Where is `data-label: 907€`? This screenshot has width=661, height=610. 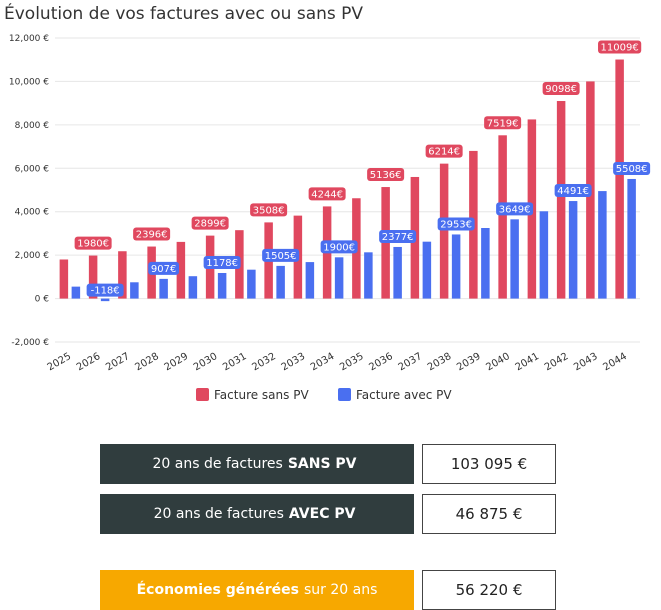
data-label: 907€ is located at coordinates (163, 269).